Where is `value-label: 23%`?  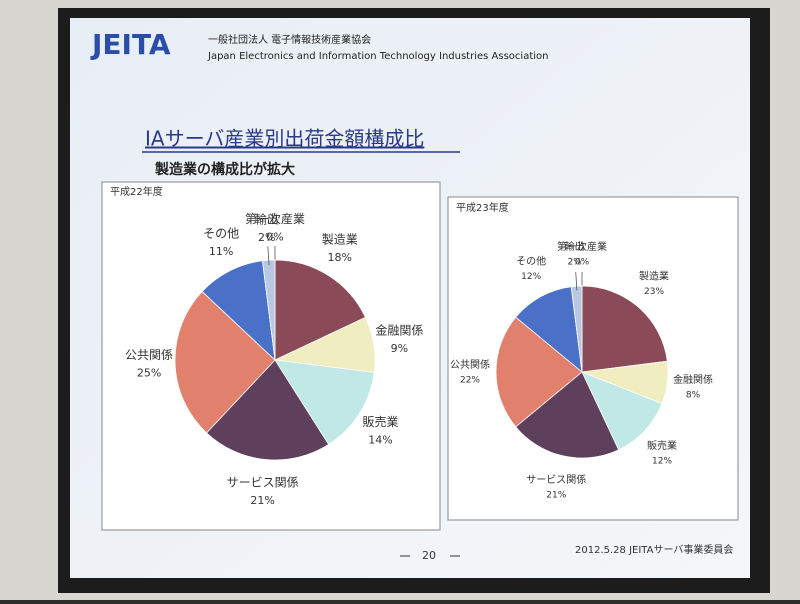
value-label: 23% is located at coordinates (654, 292).